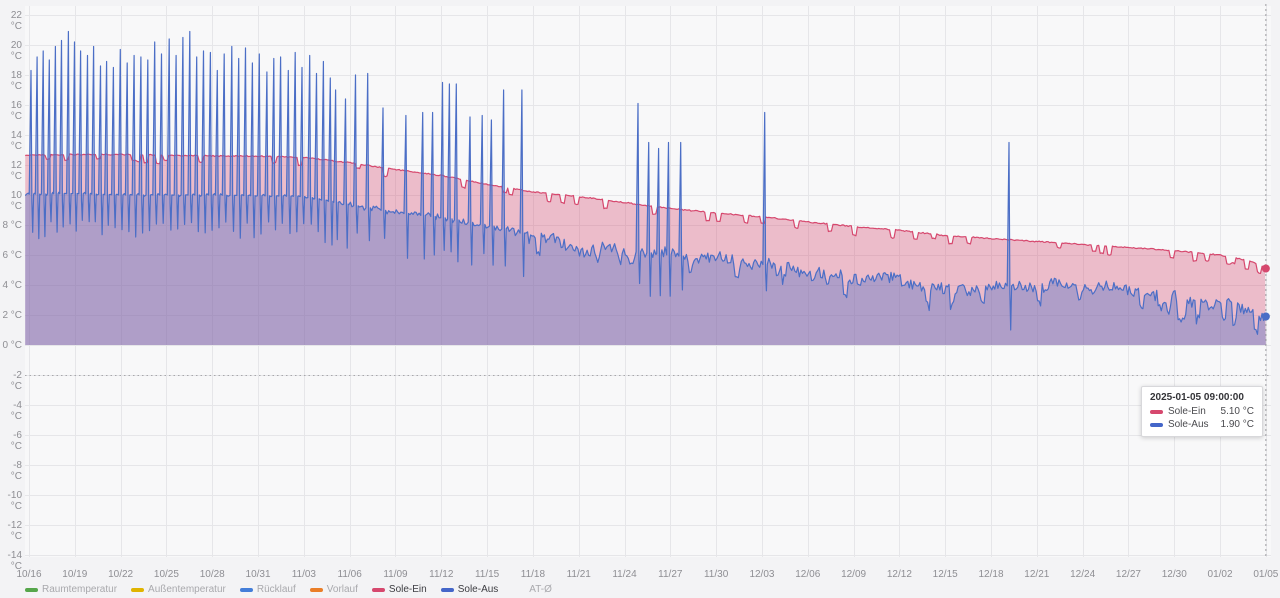  What do you see at coordinates (578, 574) in the screenshot?
I see `x-axis-tick: 11/21` at bounding box center [578, 574].